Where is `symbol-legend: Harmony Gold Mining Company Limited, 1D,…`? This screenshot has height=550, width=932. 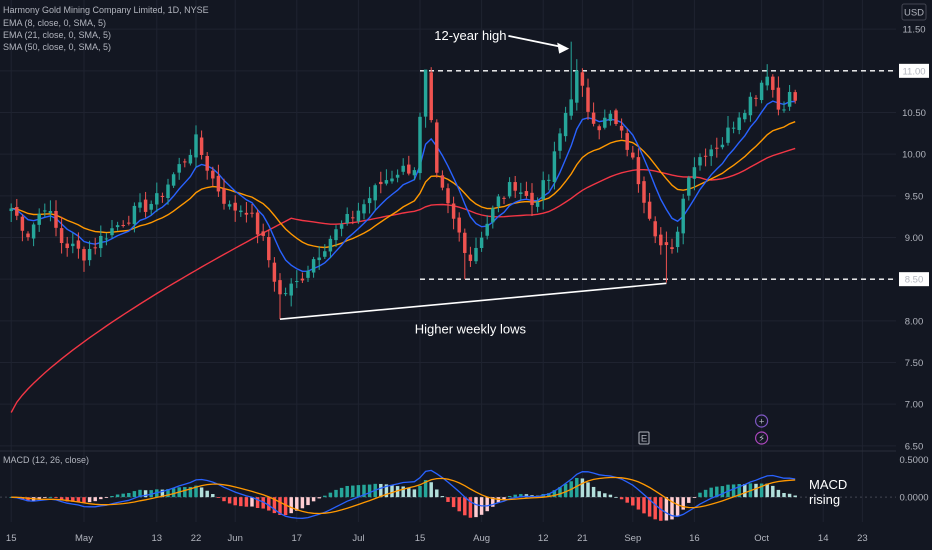
symbol-legend: Harmony Gold Mining Company Limited, 1D,… is located at coordinates (106, 10).